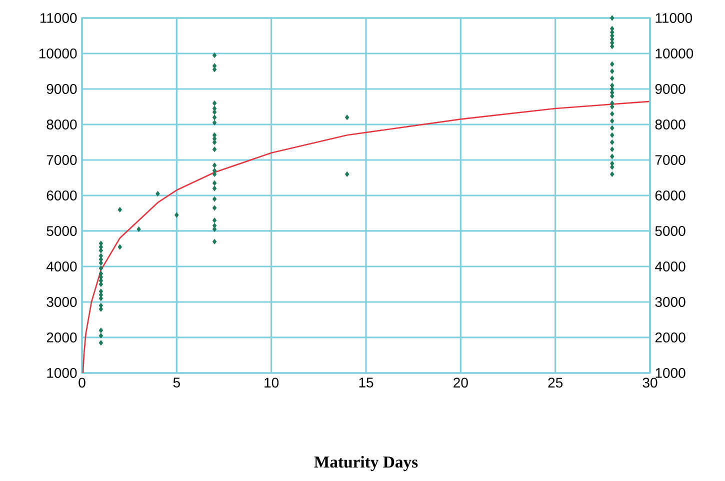 This screenshot has width=725, height=481. I want to click on y-tick-label: 6000, so click(61, 195).